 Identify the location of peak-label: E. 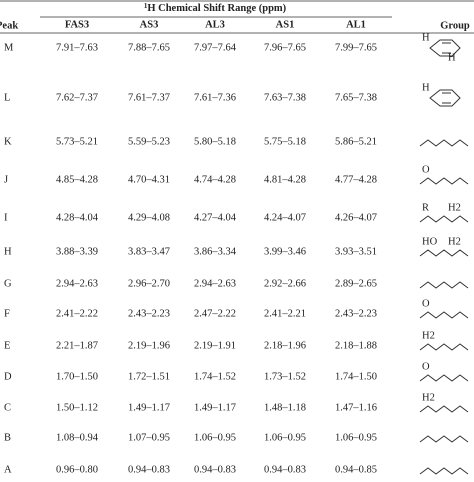
(7, 345).